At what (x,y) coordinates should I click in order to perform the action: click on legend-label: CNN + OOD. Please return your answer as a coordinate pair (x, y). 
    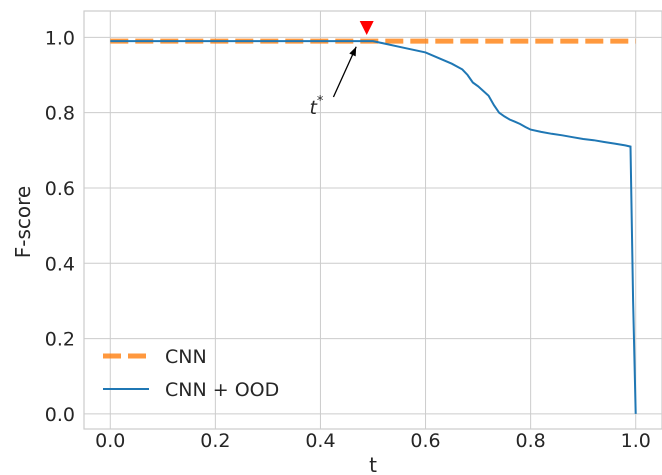
    Looking at the image, I should click on (222, 390).